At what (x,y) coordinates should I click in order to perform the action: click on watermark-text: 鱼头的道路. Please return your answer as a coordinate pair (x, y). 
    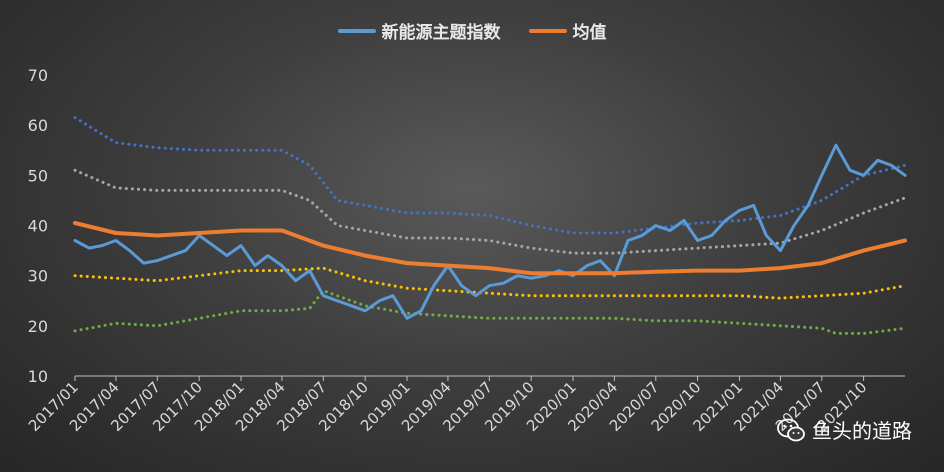
    Looking at the image, I should click on (862, 431).